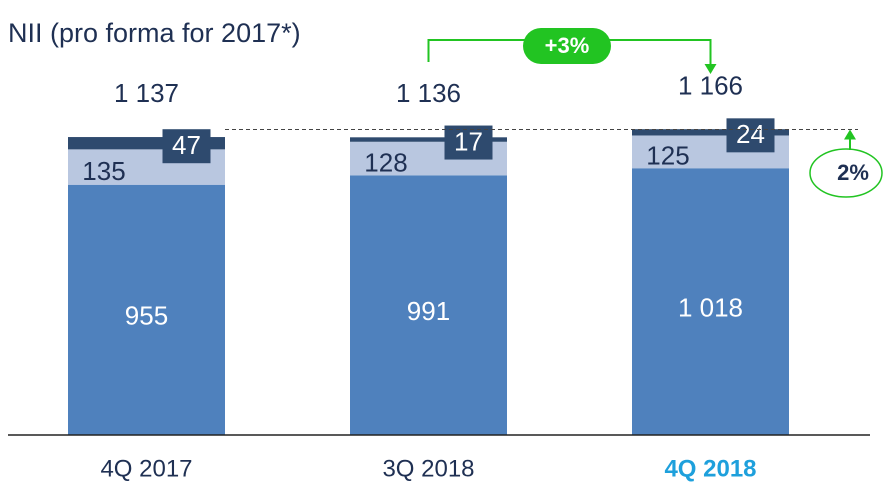 This screenshot has width=885, height=487. I want to click on total-label: 1 137, so click(146, 93).